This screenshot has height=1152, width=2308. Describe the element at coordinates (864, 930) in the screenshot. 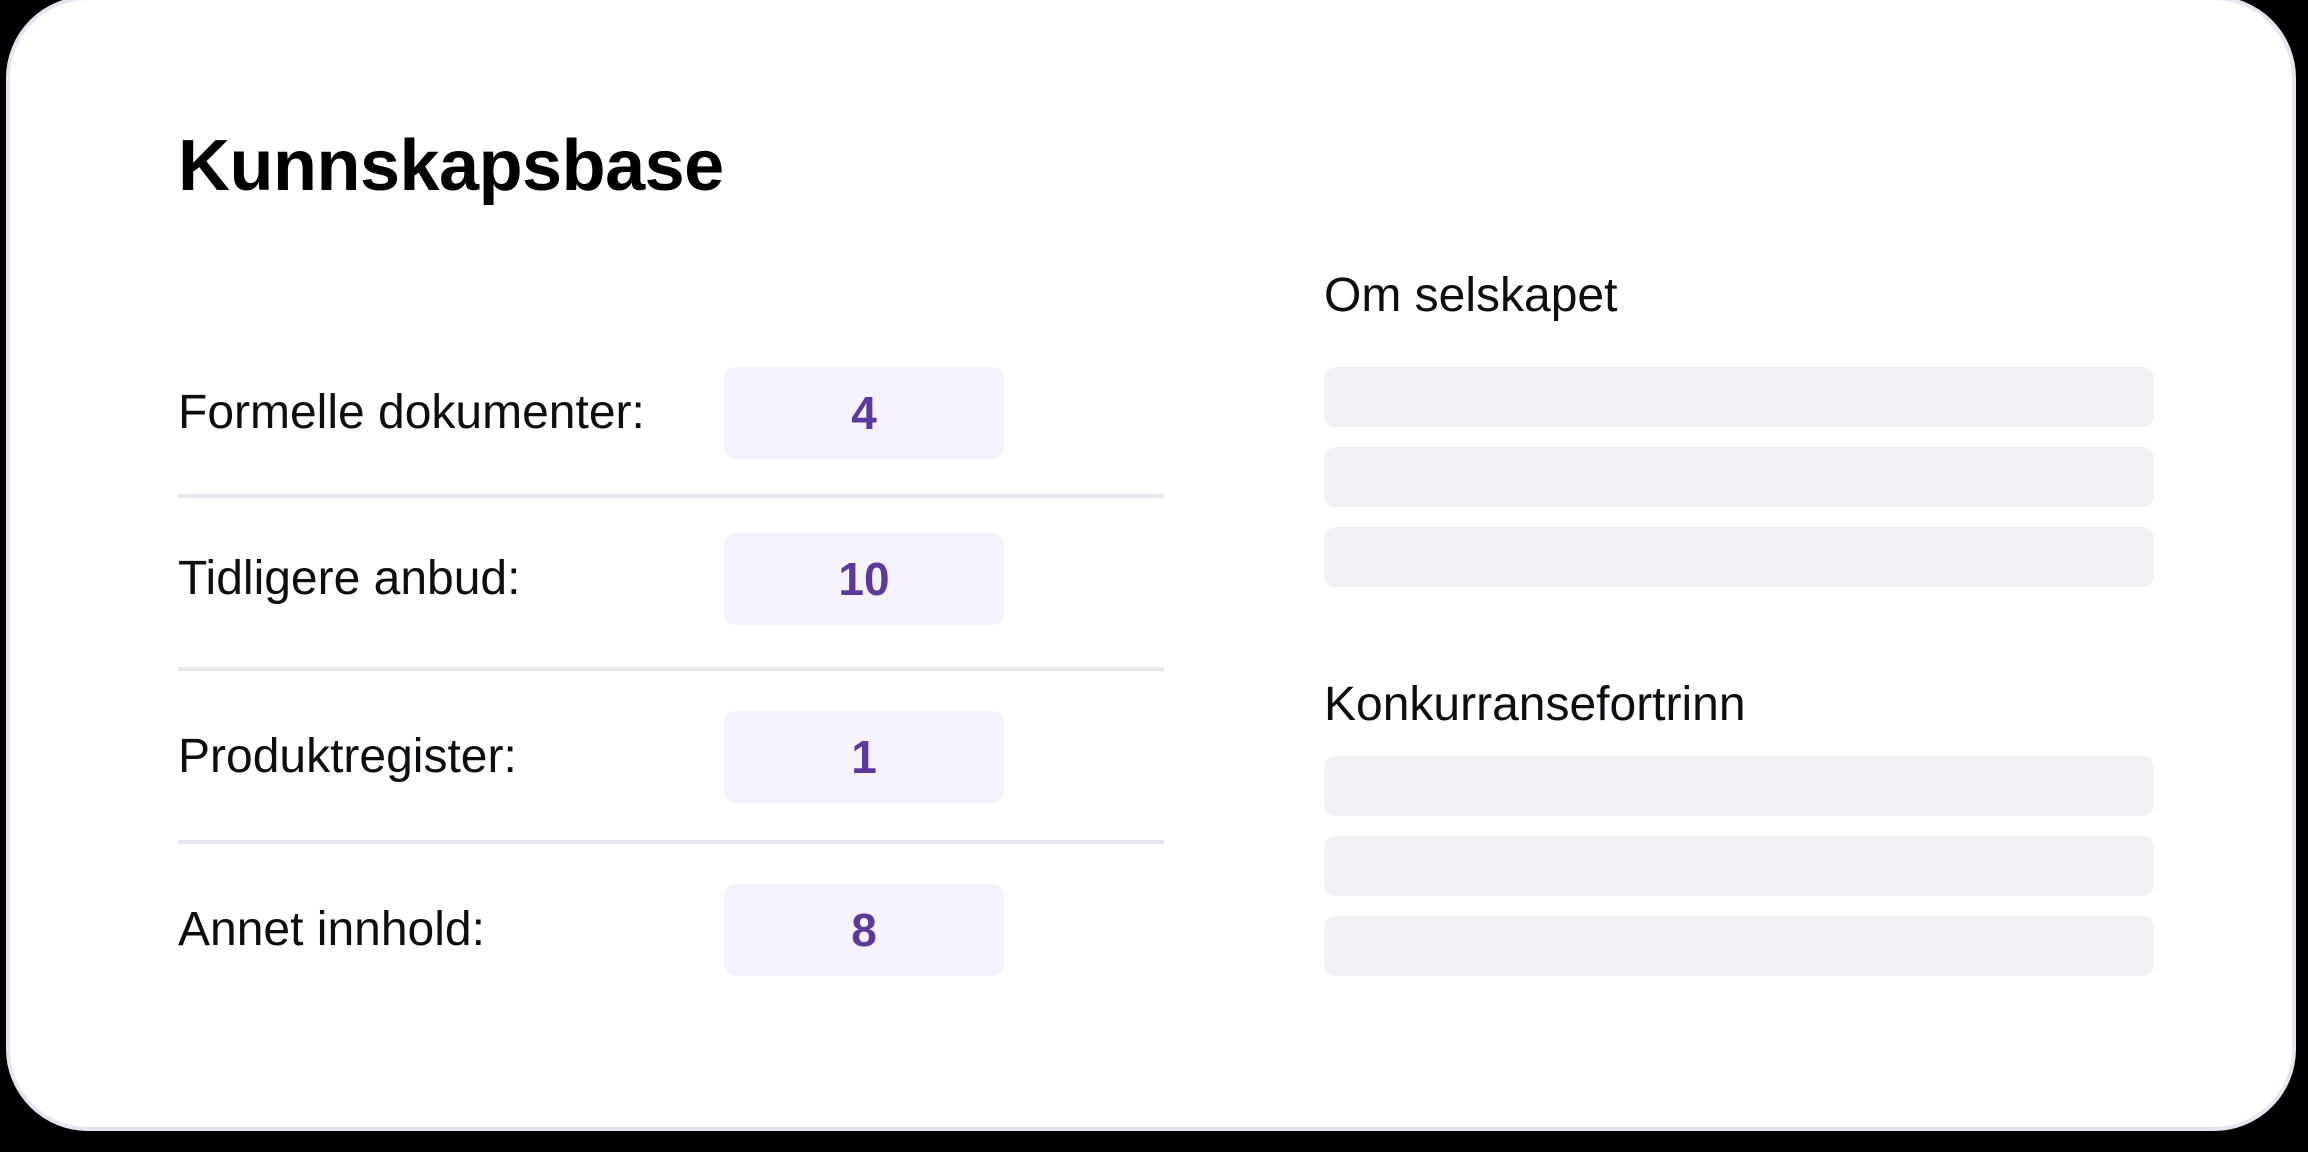

I see `stat-count-badge: 8` at that location.